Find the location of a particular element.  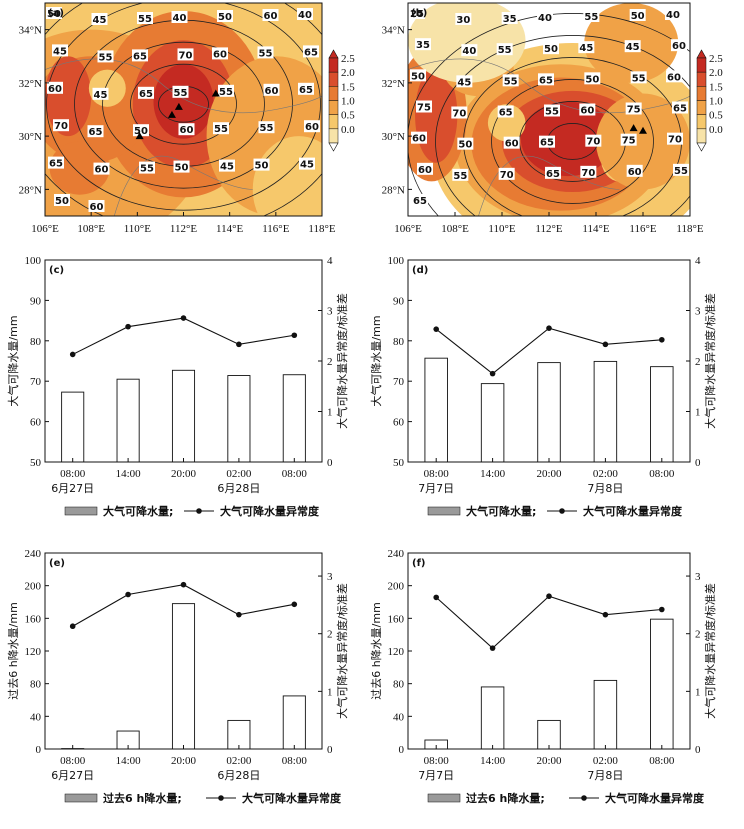

svg-text: 65 is located at coordinates (96, 132).